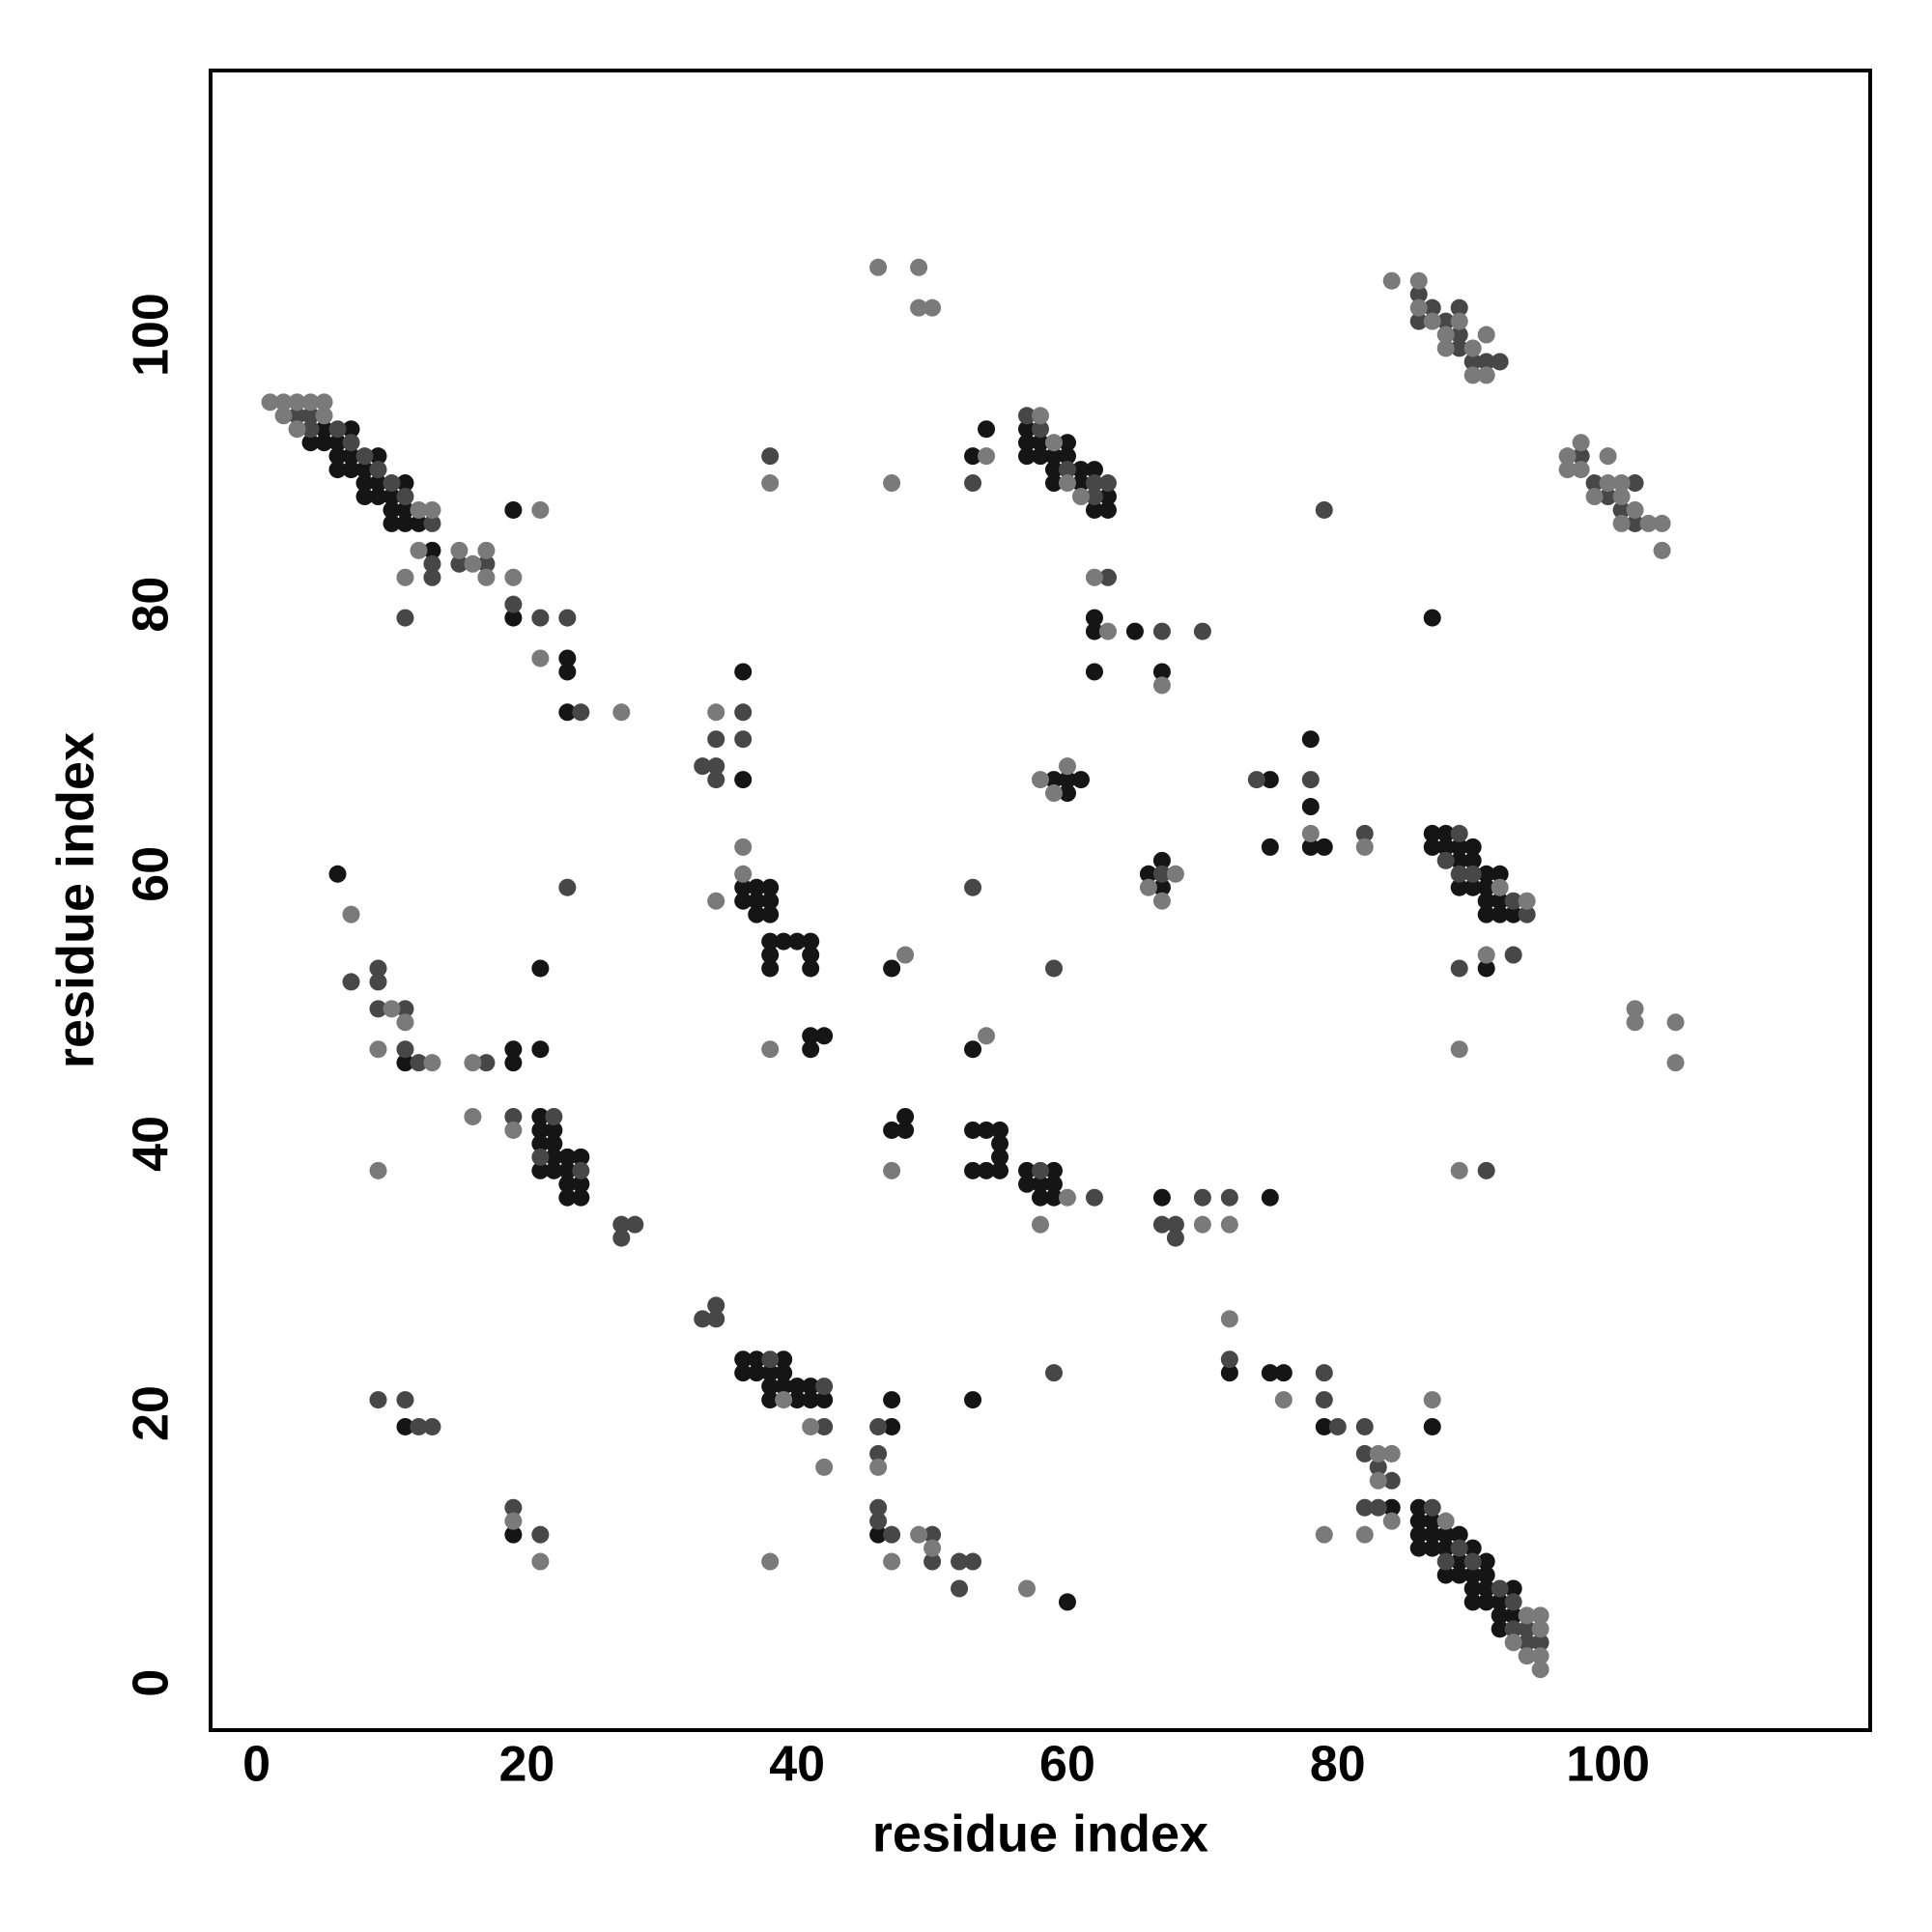 The width and height of the screenshot is (1932, 1932). Describe the element at coordinates (1040, 1833) in the screenshot. I see `x-axis-label: residue index` at that location.